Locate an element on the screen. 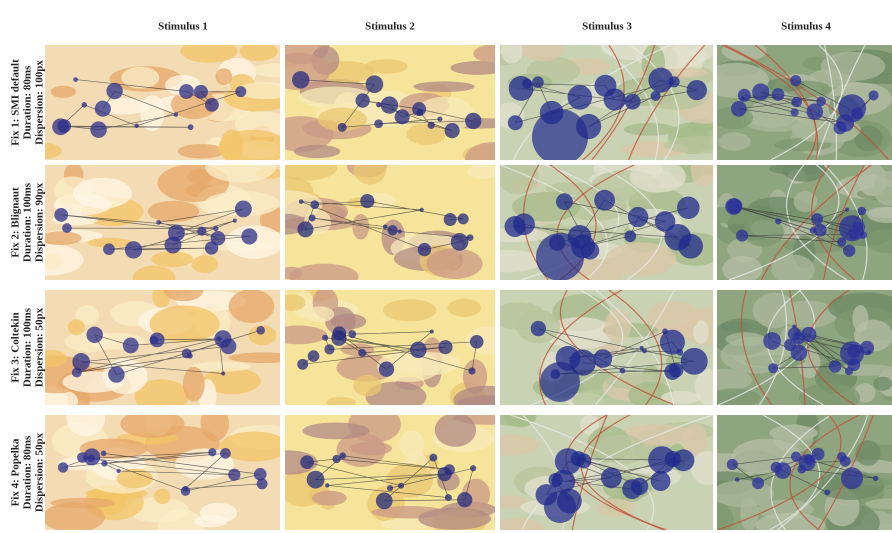 The width and height of the screenshot is (892, 533). row-label: Fix 3: Coltekin is located at coordinates (16, 347).